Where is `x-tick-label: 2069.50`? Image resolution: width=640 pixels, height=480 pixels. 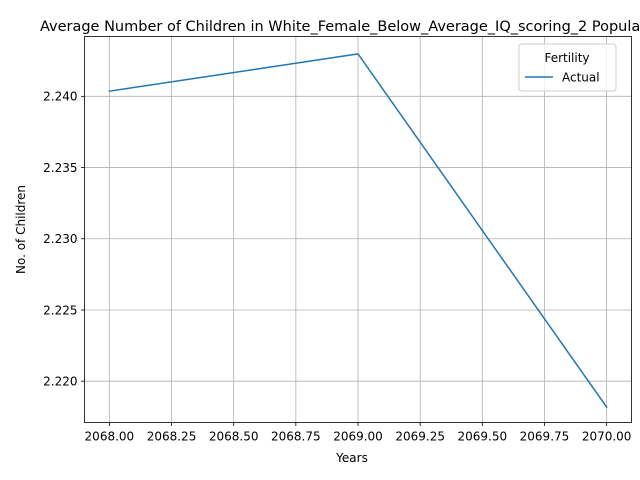
x-tick-label: 2069.50 is located at coordinates (483, 437).